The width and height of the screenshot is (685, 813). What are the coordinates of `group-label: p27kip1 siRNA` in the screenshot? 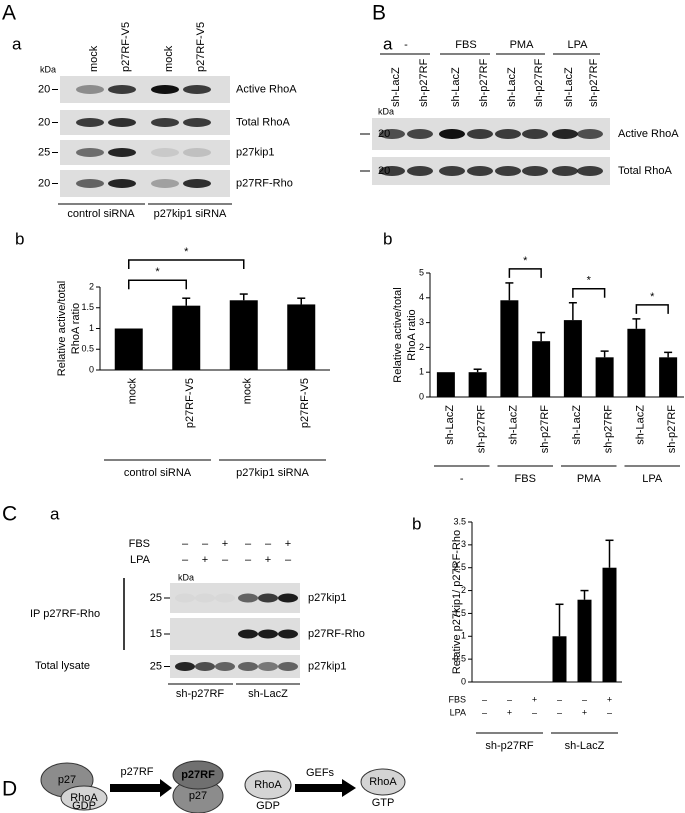 It's located at (272, 473).